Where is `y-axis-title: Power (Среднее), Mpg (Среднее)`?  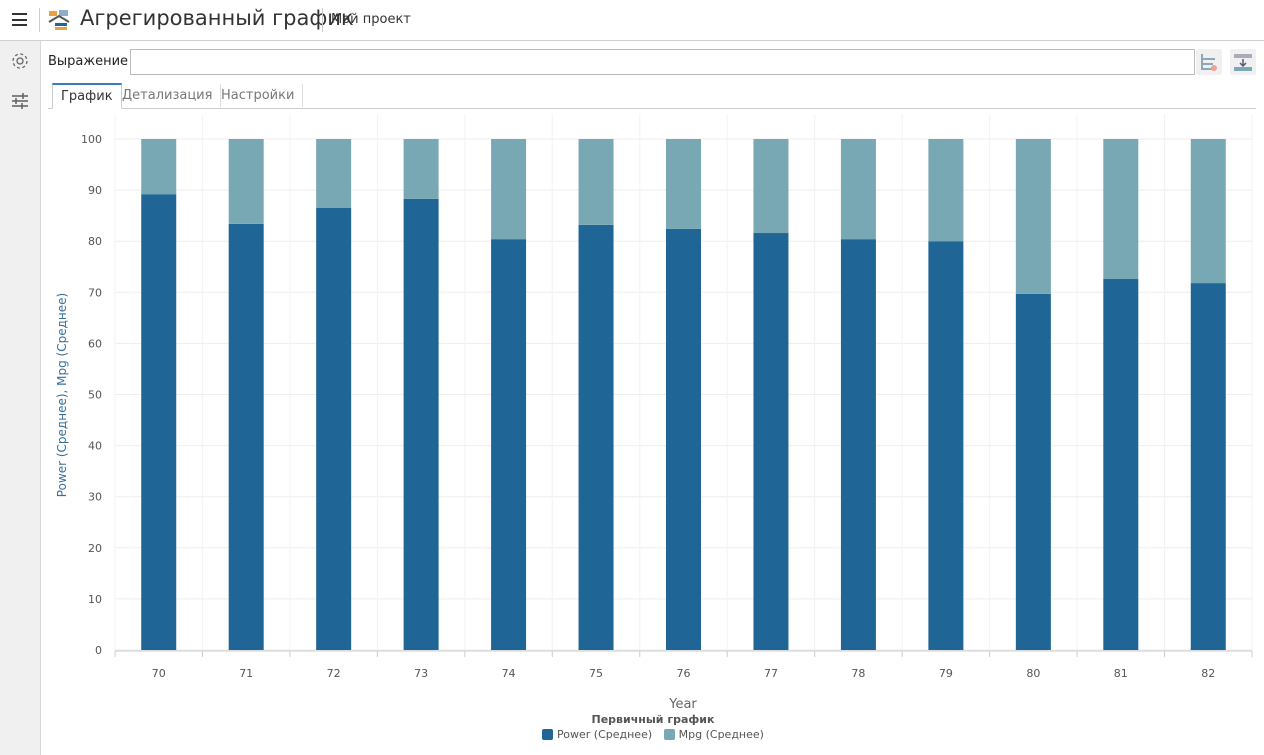 y-axis-title: Power (Среднее), Mpg (Среднее) is located at coordinates (62, 395).